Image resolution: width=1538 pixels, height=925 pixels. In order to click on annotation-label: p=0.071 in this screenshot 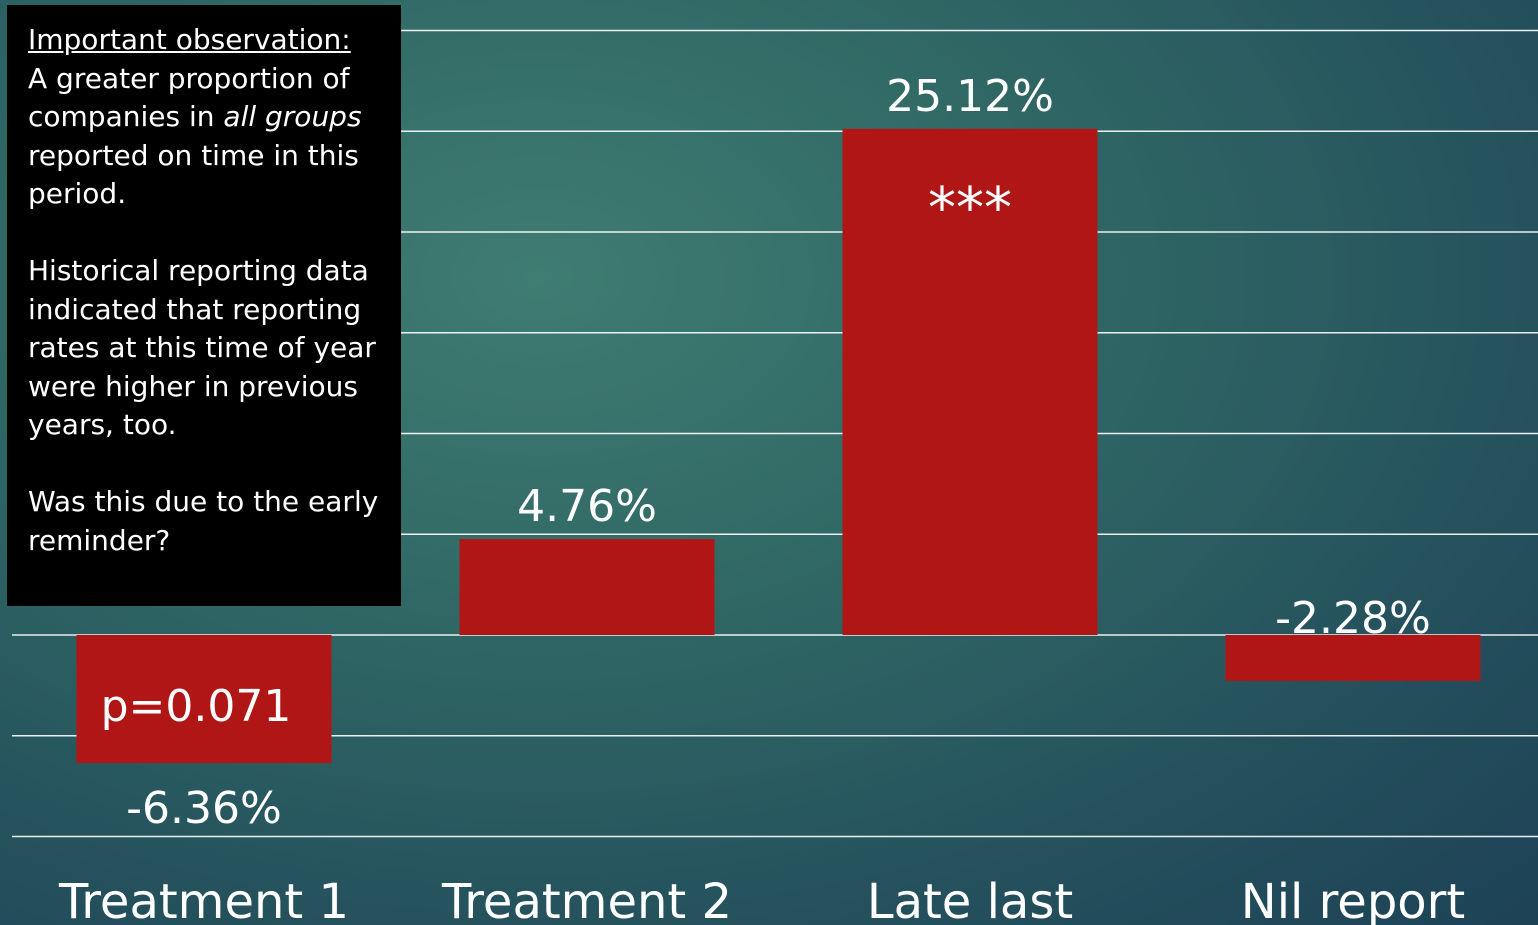, I will do `click(196, 706)`.